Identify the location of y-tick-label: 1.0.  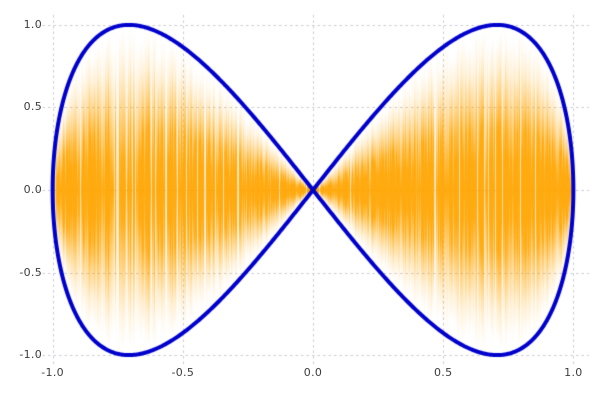
(32, 24).